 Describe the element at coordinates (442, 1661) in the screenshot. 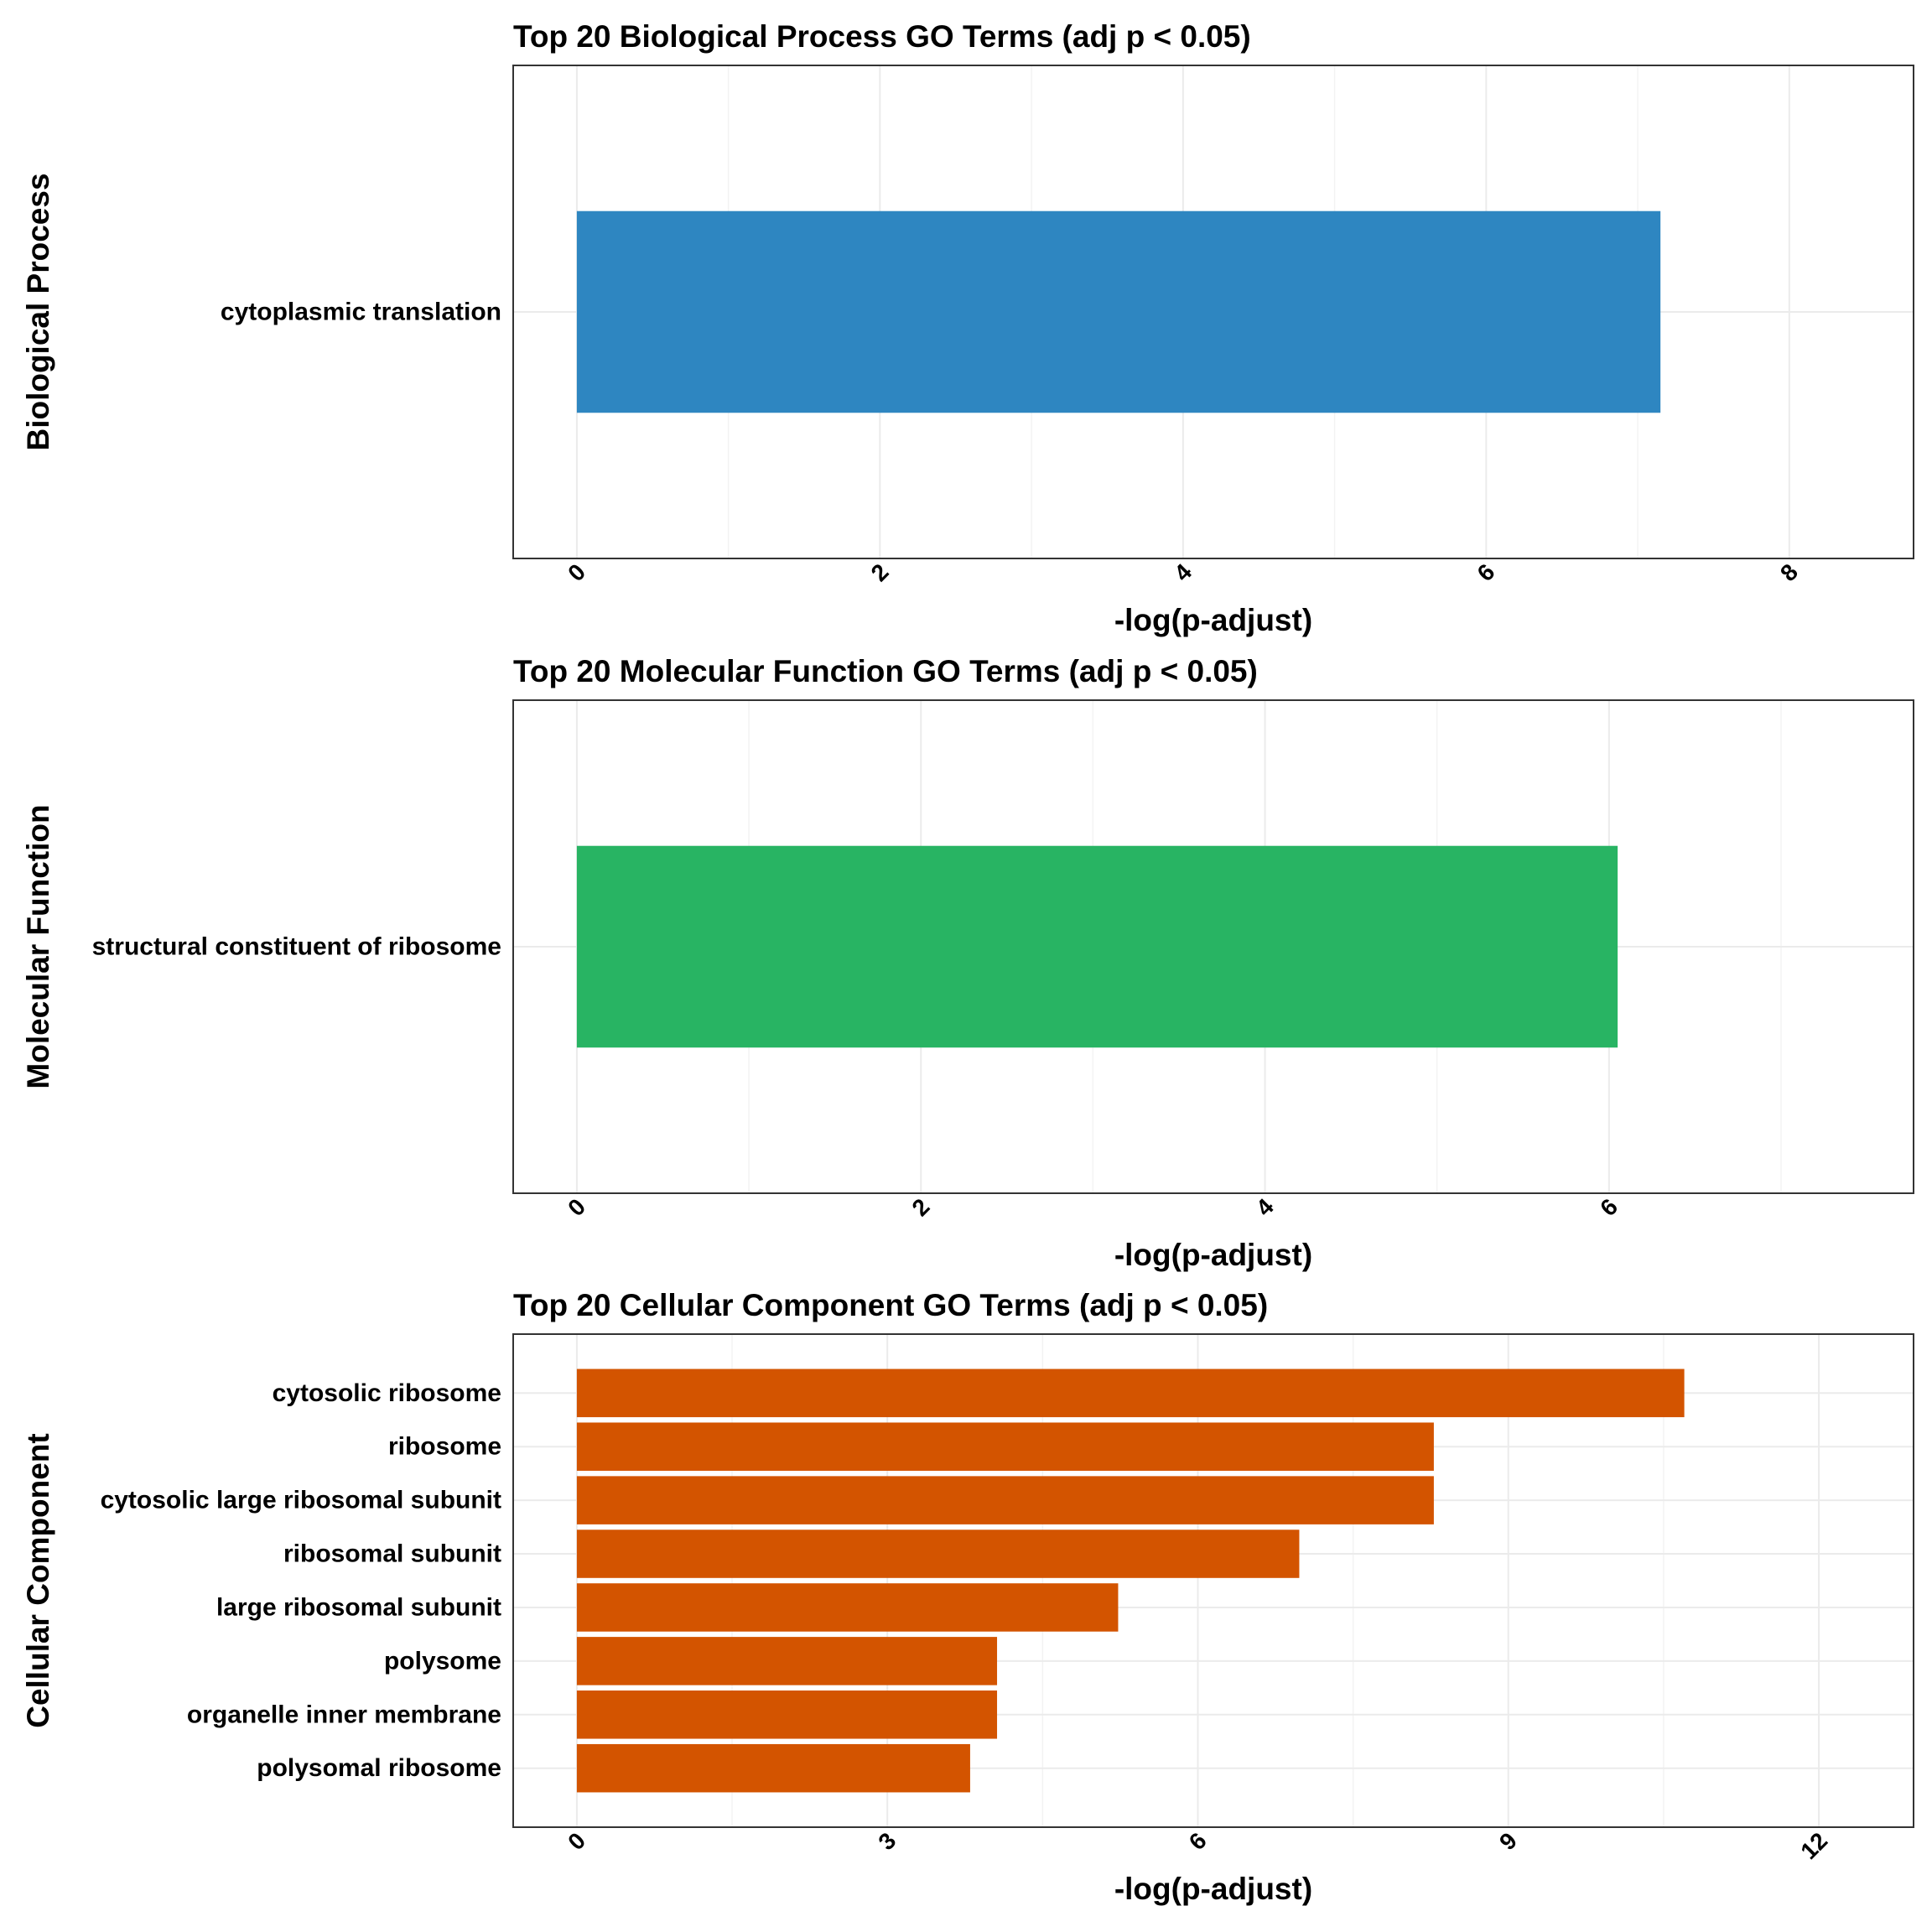

I see `category-label-polysome: polysome` at that location.